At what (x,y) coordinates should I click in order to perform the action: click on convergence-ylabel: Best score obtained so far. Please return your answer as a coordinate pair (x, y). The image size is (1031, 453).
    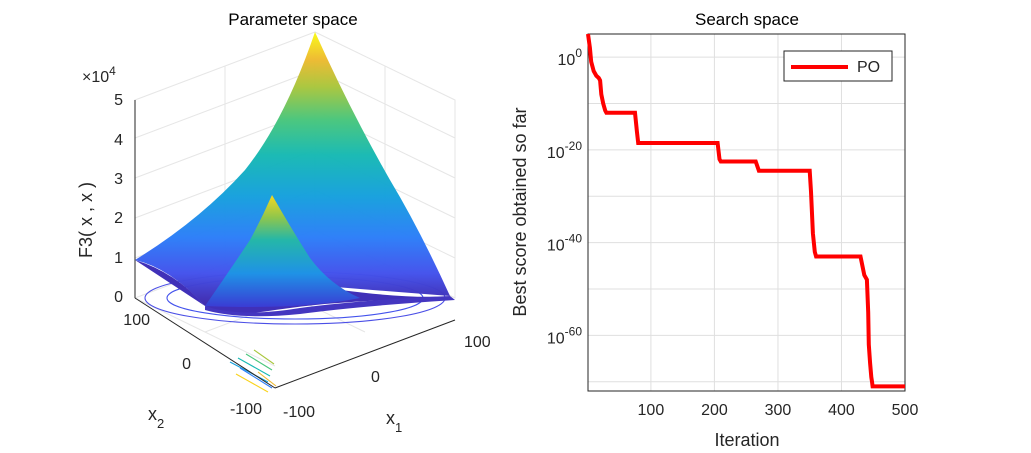
    Looking at the image, I should click on (520, 211).